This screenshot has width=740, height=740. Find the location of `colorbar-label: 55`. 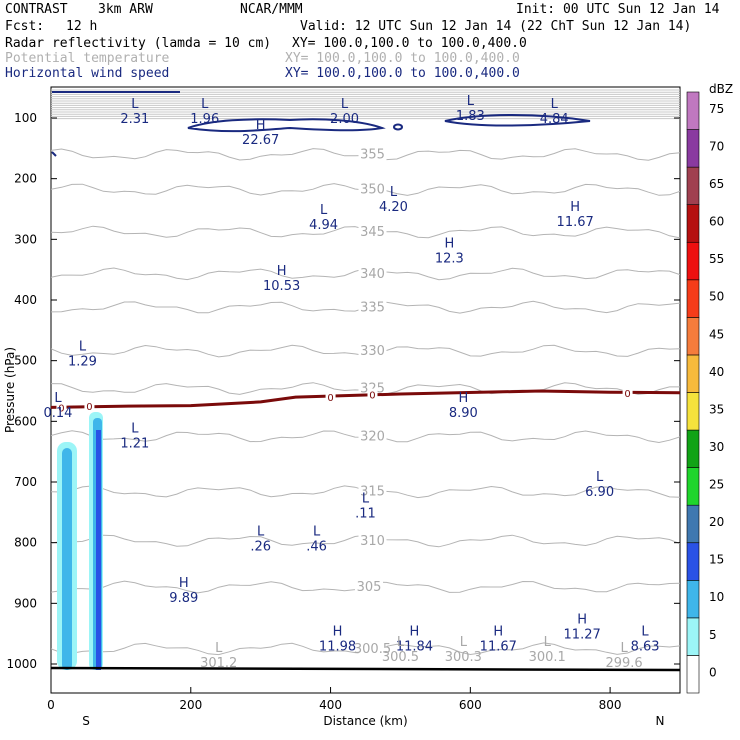

colorbar-label: 55 is located at coordinates (716, 259).